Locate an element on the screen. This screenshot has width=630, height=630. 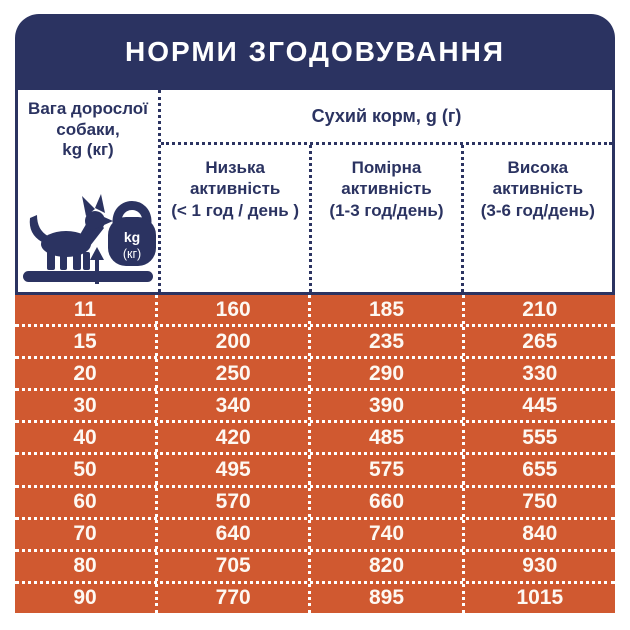
kettlebell-label-kg-cyrillic: (кг) is located at coordinates (132, 254).